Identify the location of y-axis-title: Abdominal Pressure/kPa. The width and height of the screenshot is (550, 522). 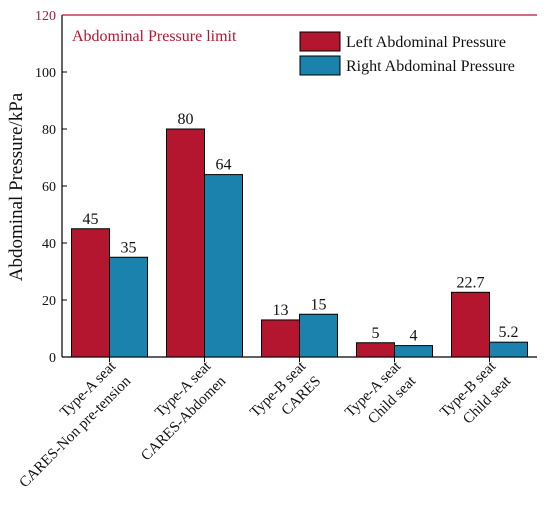
(16, 186).